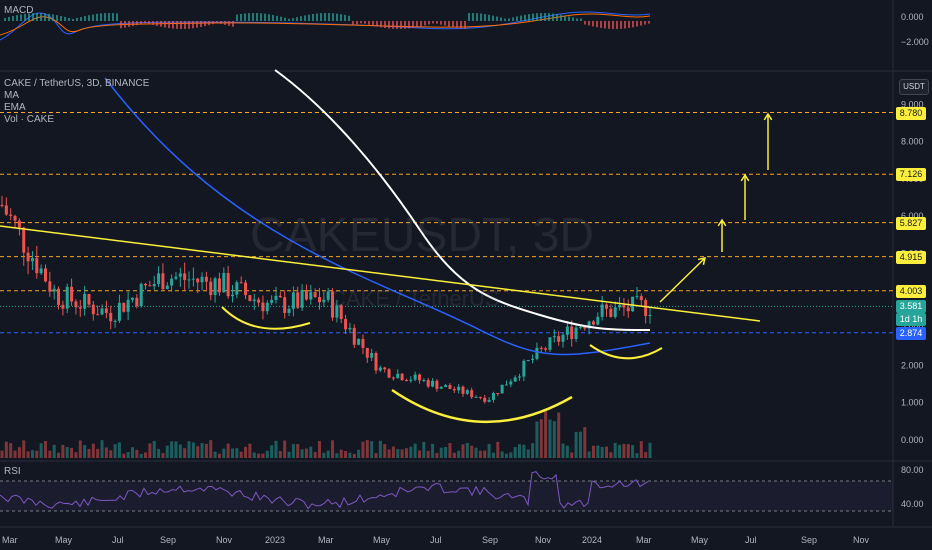 The width and height of the screenshot is (932, 550). What do you see at coordinates (915, 42) in the screenshot?
I see `macd-axis-label: −2.000` at bounding box center [915, 42].